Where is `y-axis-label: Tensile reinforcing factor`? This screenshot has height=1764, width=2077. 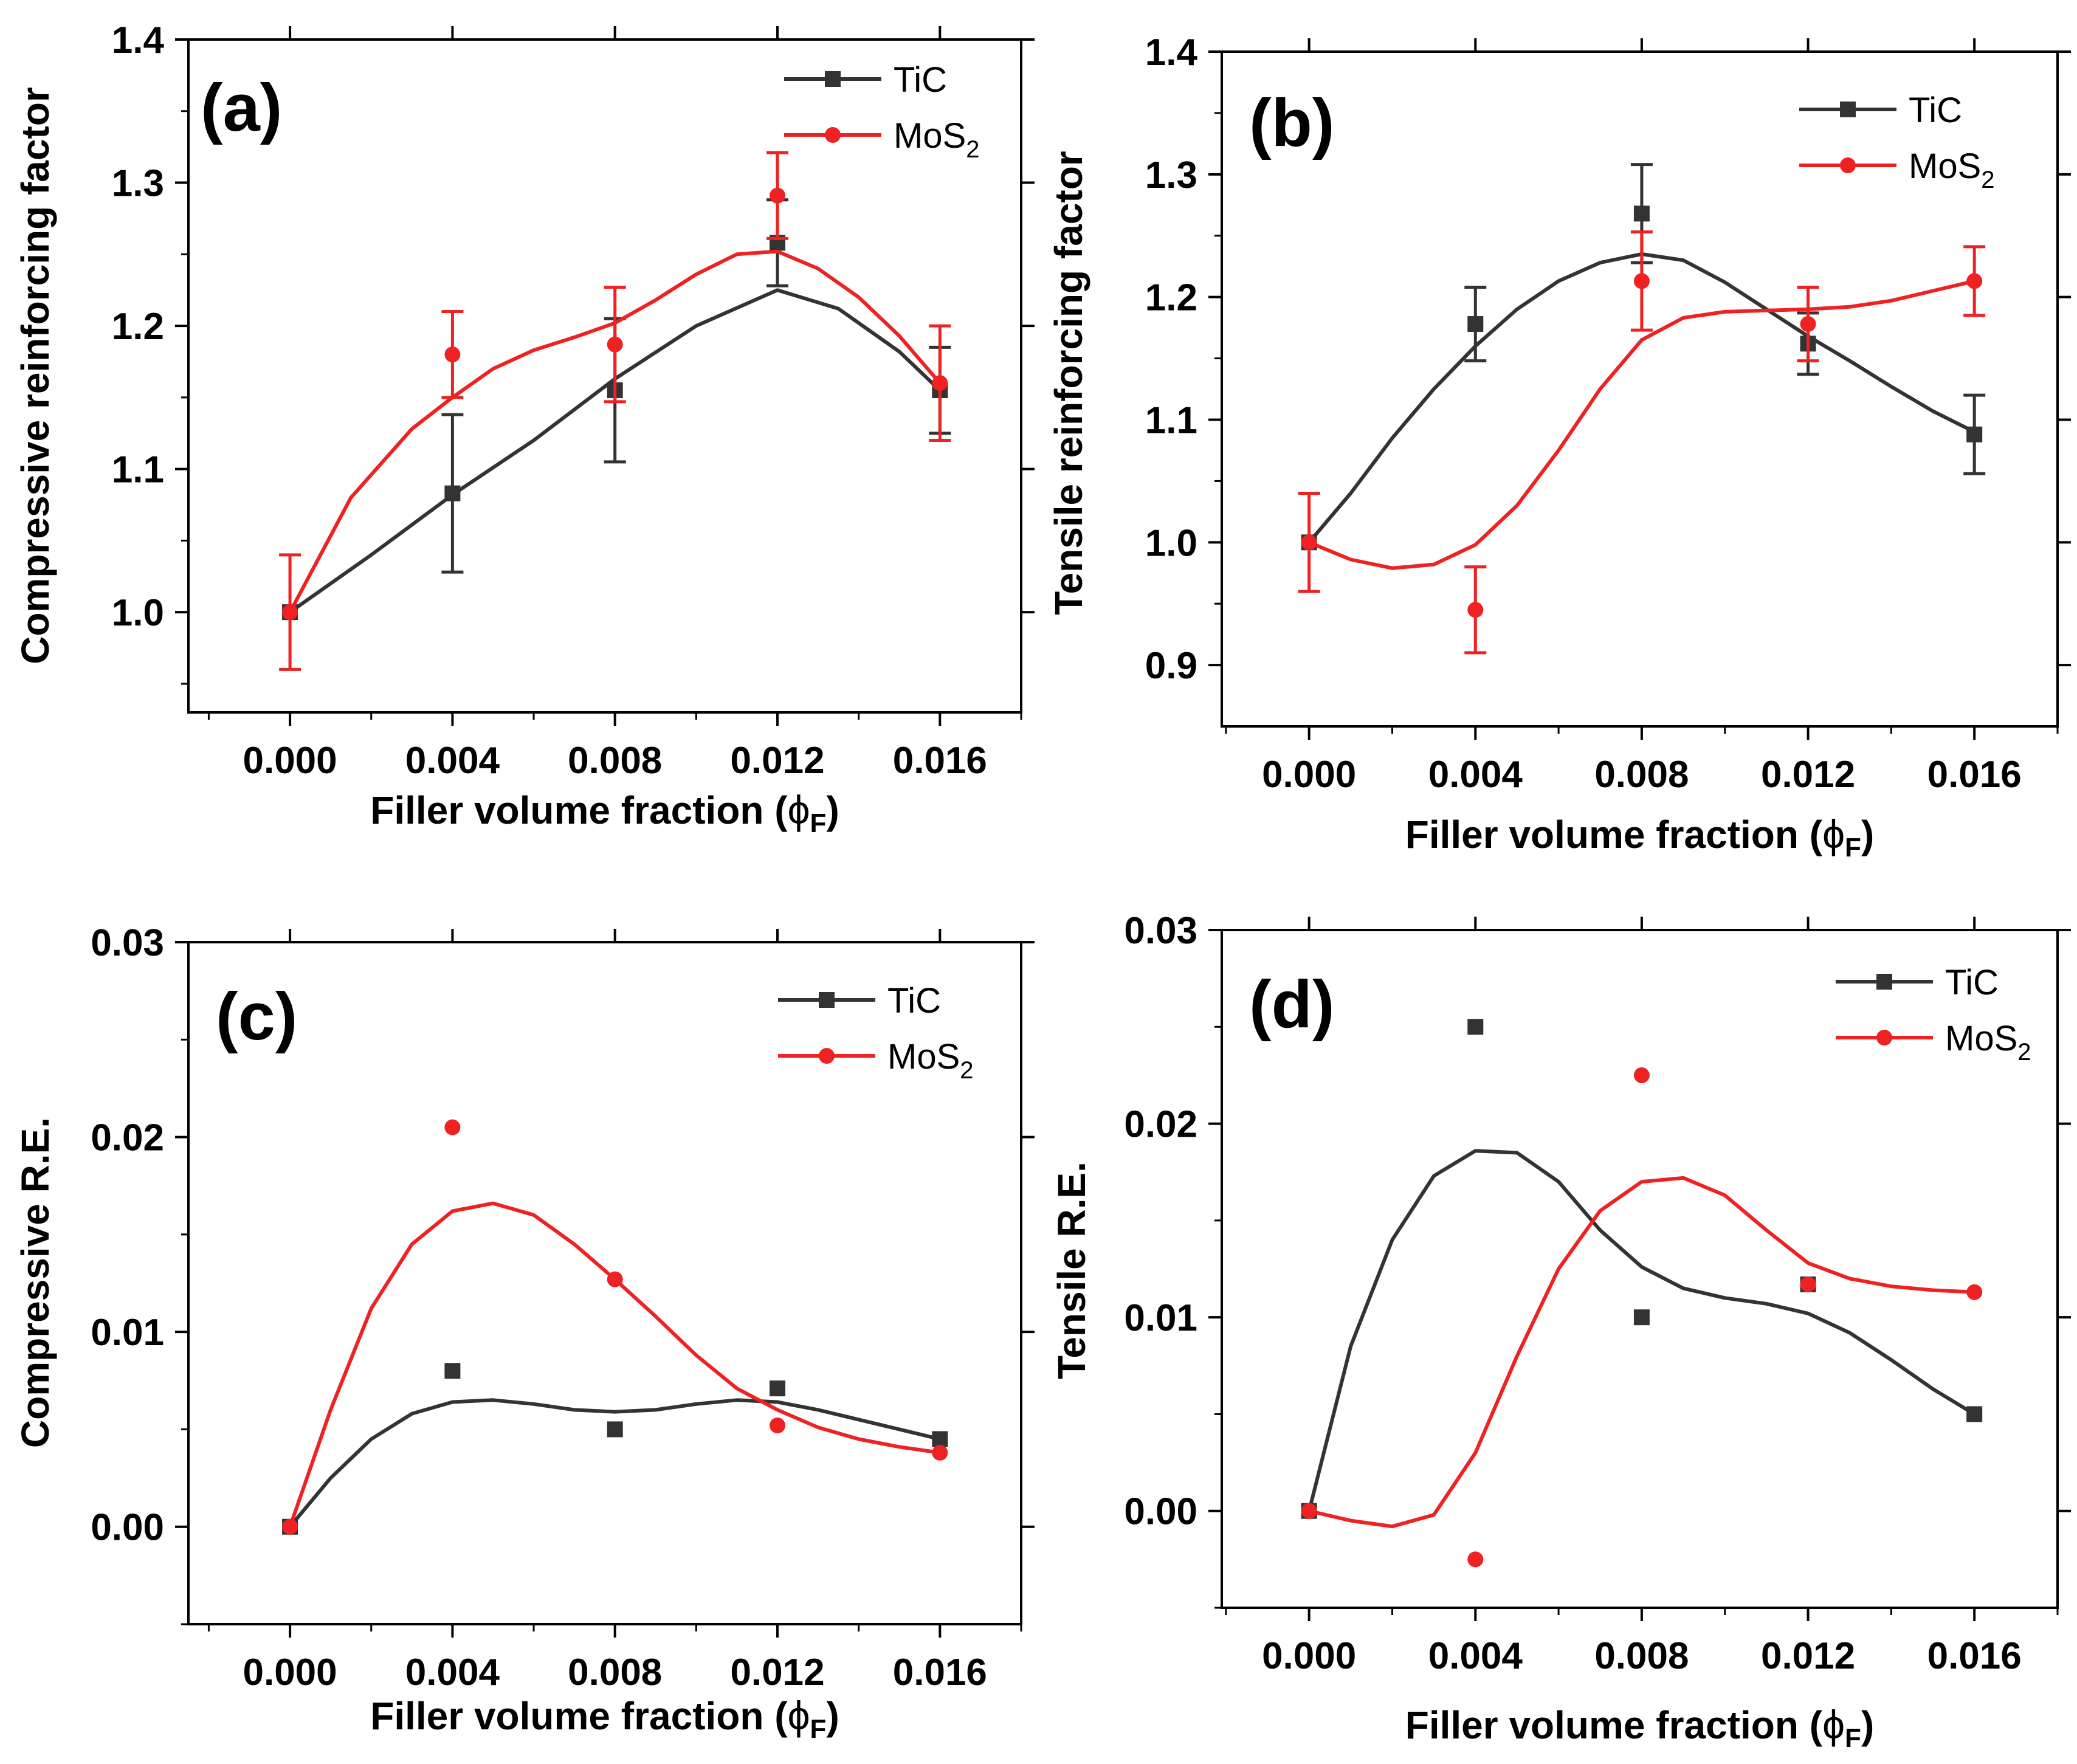
y-axis-label: Tensile reinforcing factor is located at coordinates (1068, 383).